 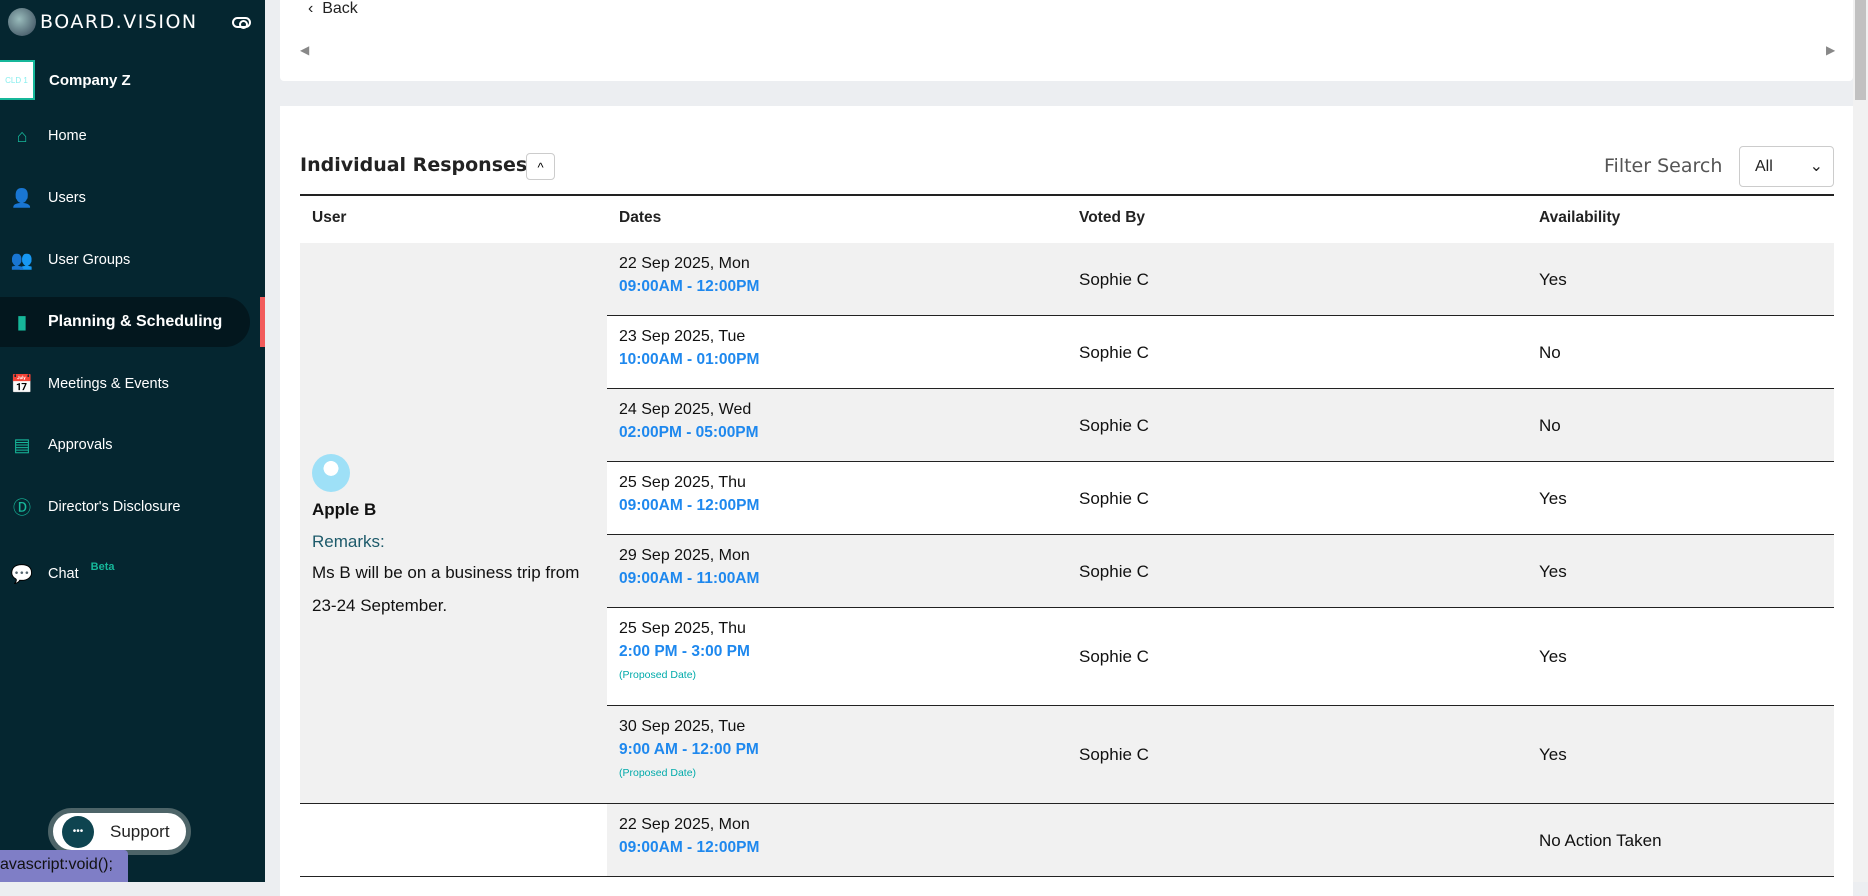 What do you see at coordinates (331, 472) in the screenshot?
I see `avatar` at bounding box center [331, 472].